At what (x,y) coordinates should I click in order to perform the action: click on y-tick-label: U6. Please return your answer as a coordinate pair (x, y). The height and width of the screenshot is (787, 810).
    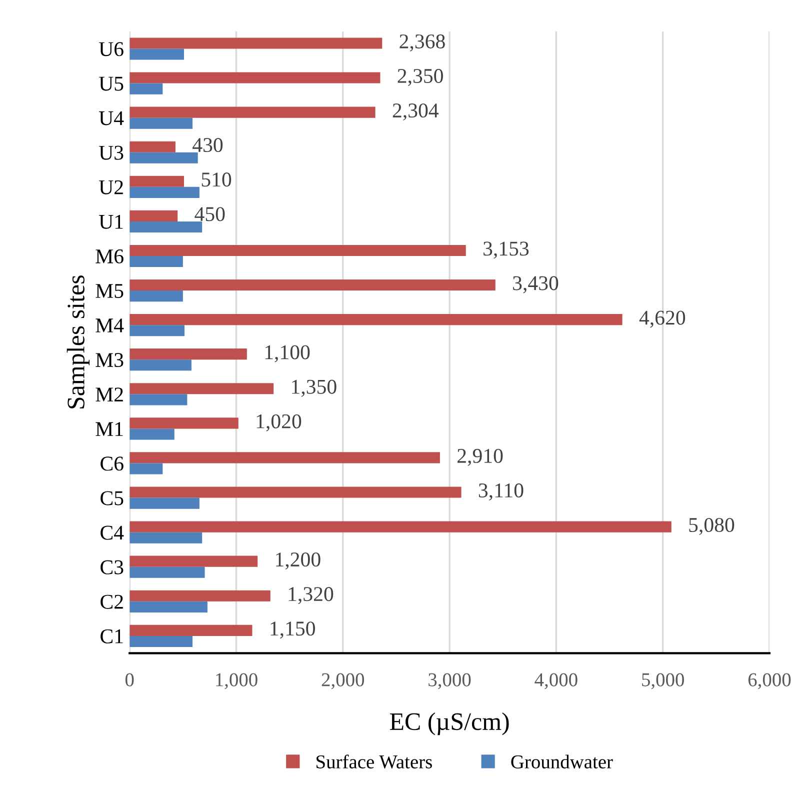
    Looking at the image, I should click on (111, 49).